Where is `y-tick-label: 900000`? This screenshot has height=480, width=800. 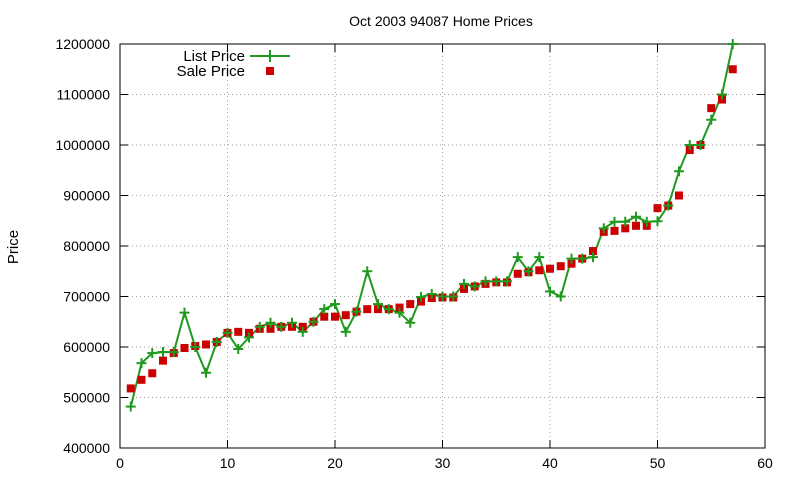 y-tick-label: 900000 is located at coordinates (86, 196).